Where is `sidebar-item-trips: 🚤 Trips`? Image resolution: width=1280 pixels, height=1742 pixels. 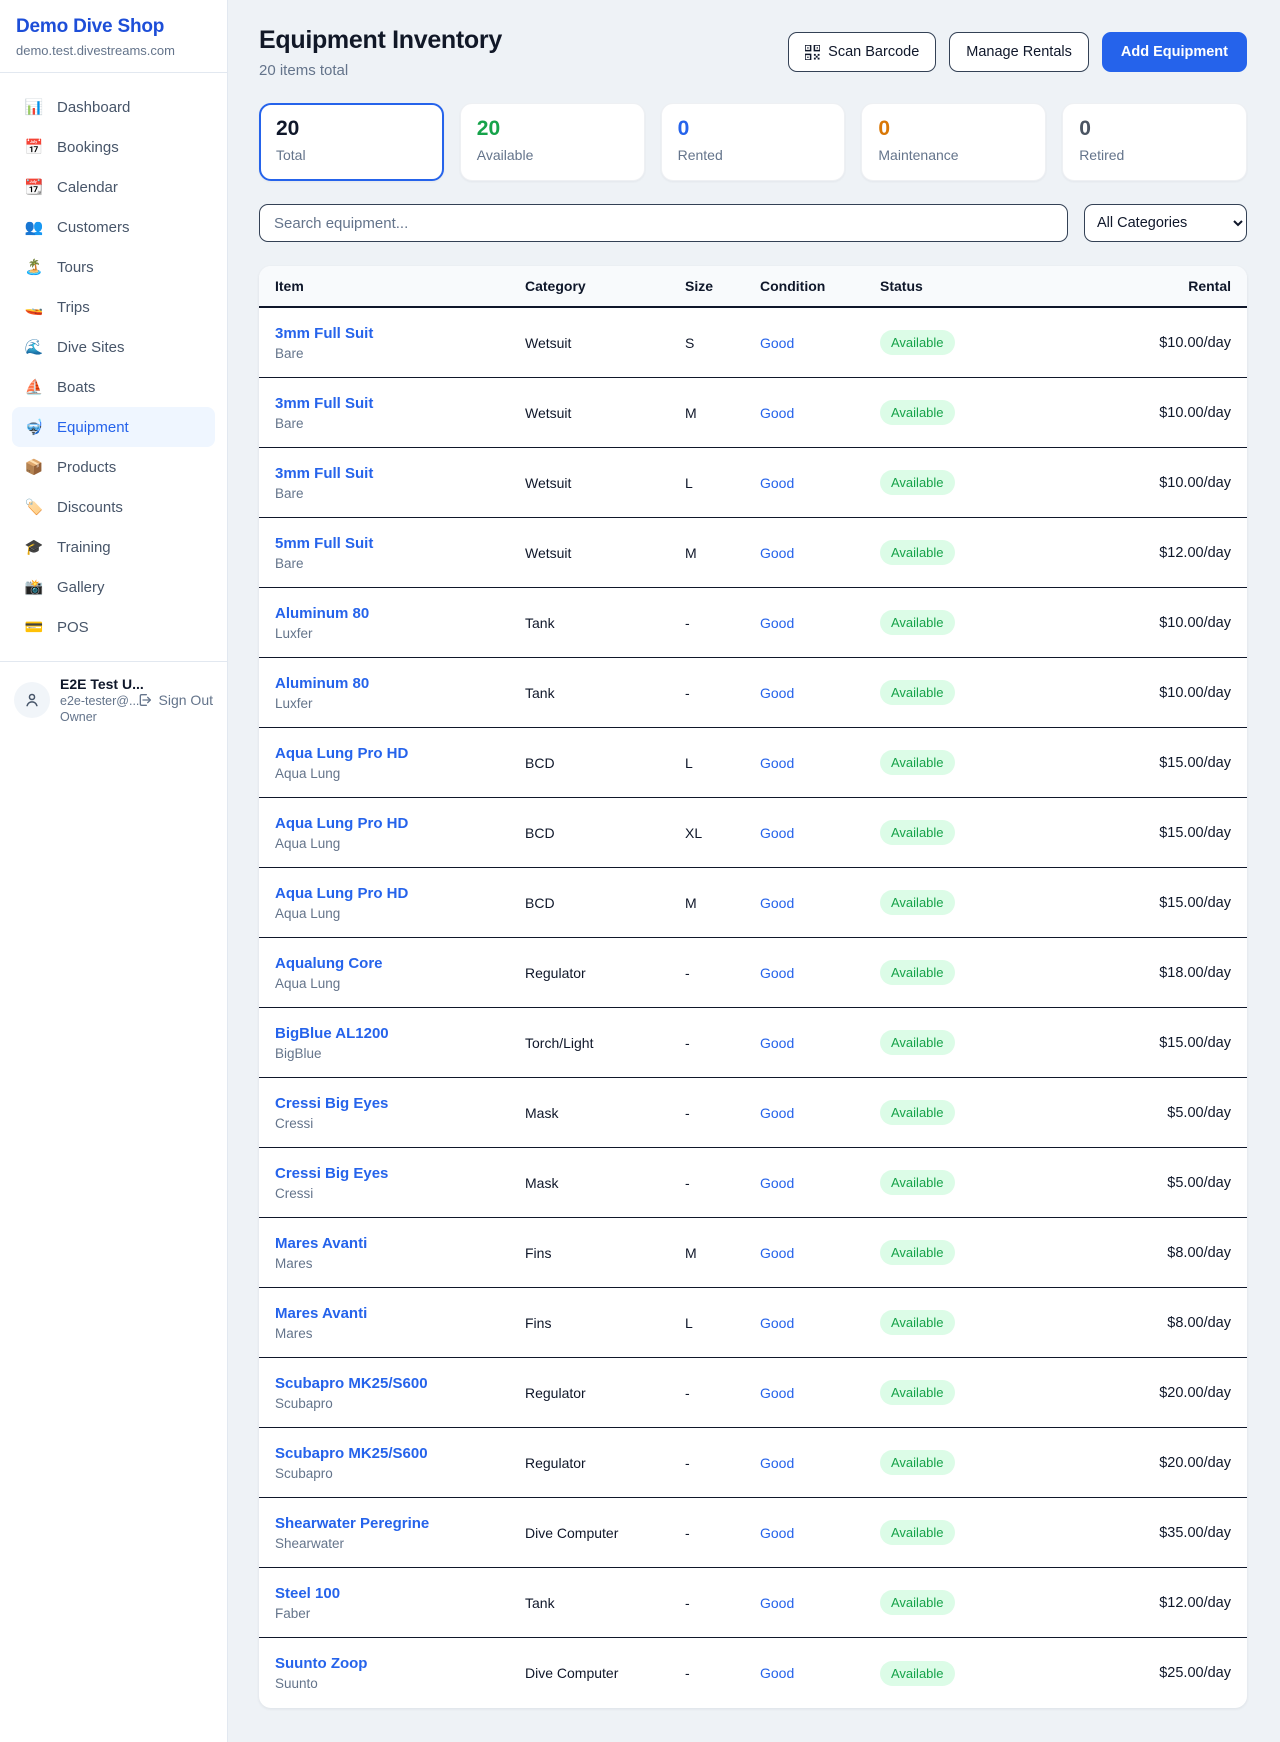
sidebar-item-trips: 🚤 Trips is located at coordinates (113, 307).